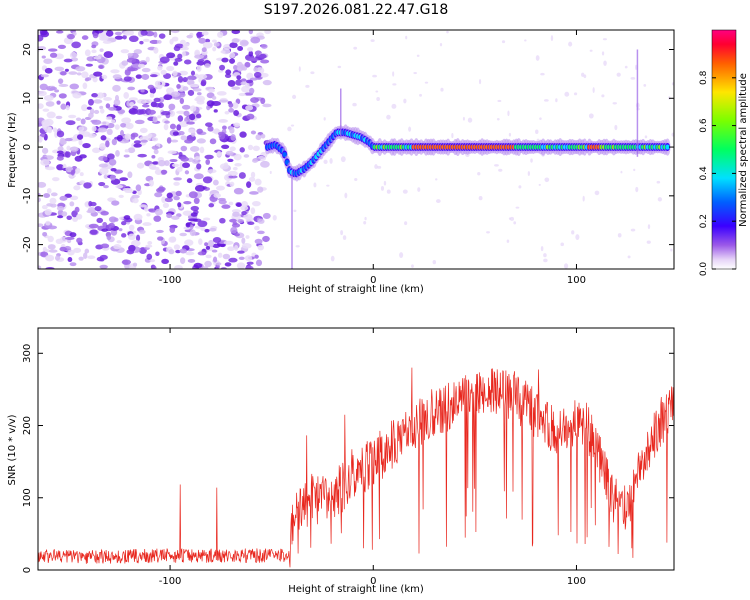 The width and height of the screenshot is (750, 600). I want to click on colorbar-tick-label: 0.4, so click(704, 173).